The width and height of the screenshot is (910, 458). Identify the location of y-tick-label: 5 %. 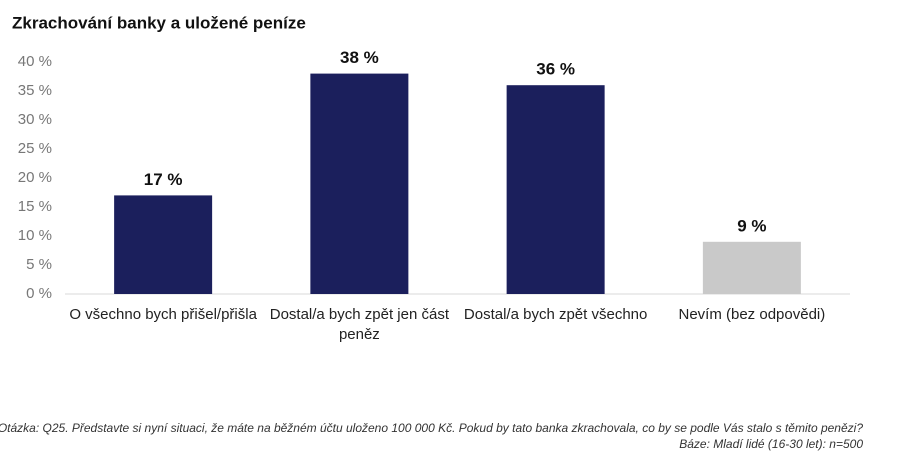
(39, 264).